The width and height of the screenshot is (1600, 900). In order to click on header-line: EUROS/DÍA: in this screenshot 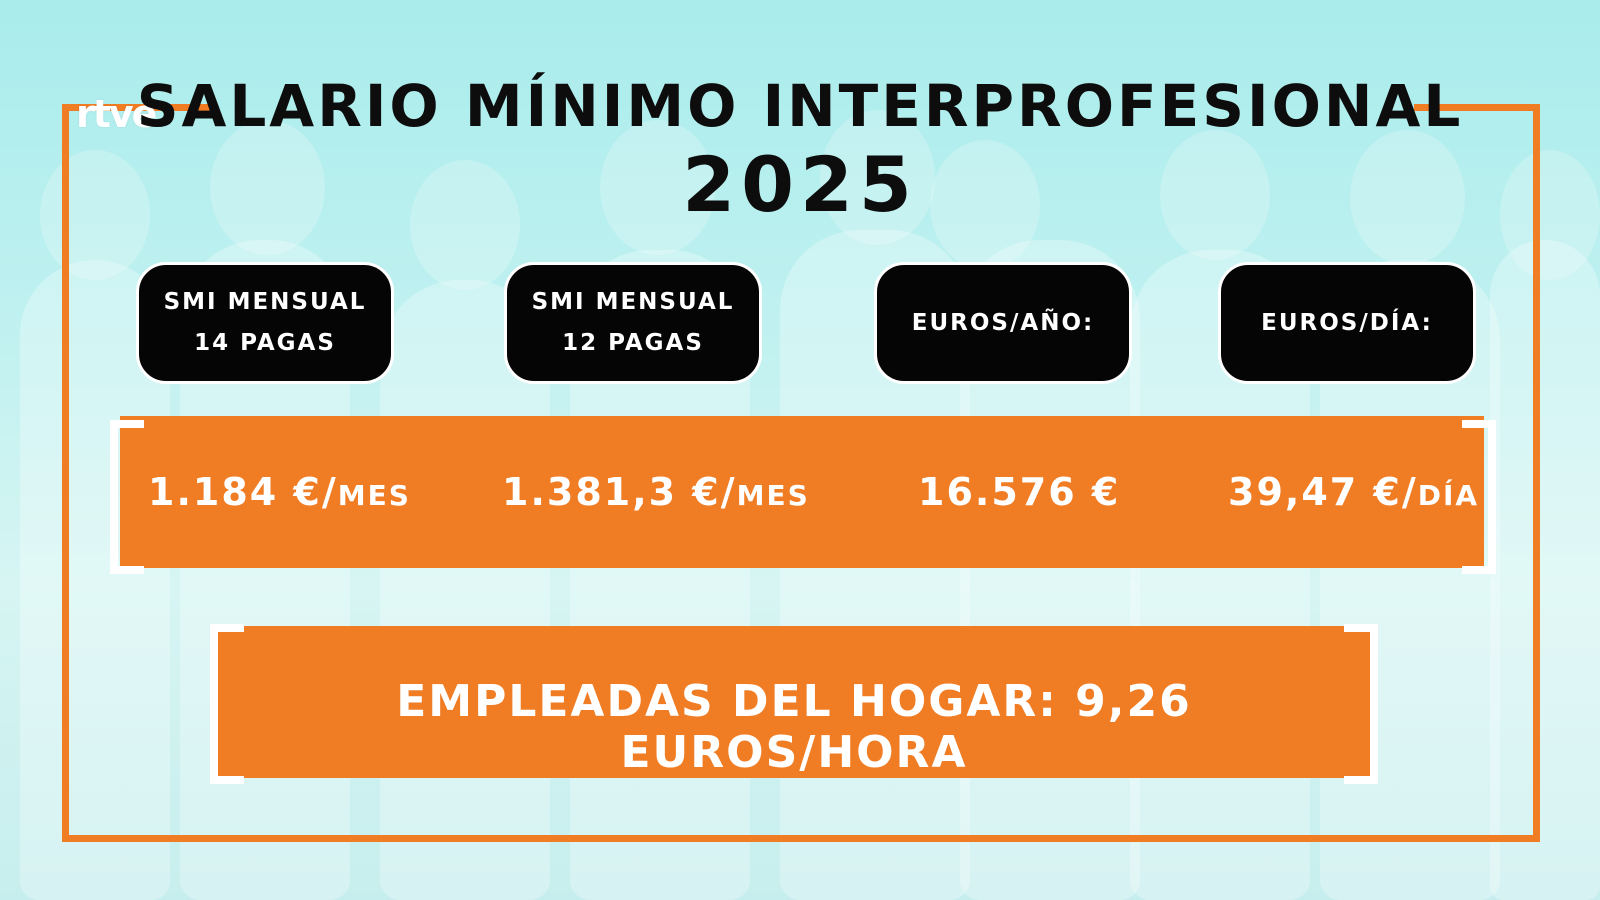, I will do `click(1347, 322)`.